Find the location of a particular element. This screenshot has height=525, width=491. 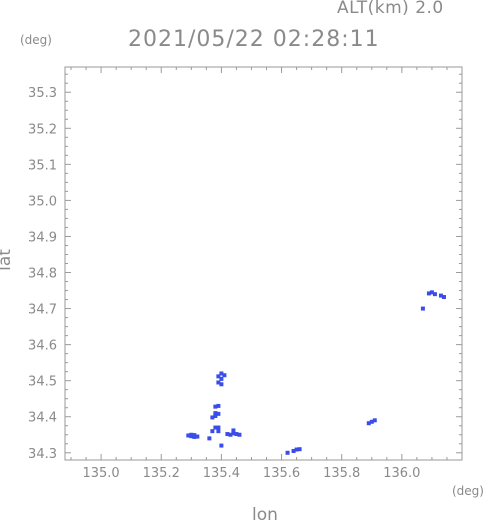

y-tick-label: 34.4 is located at coordinates (42, 418).